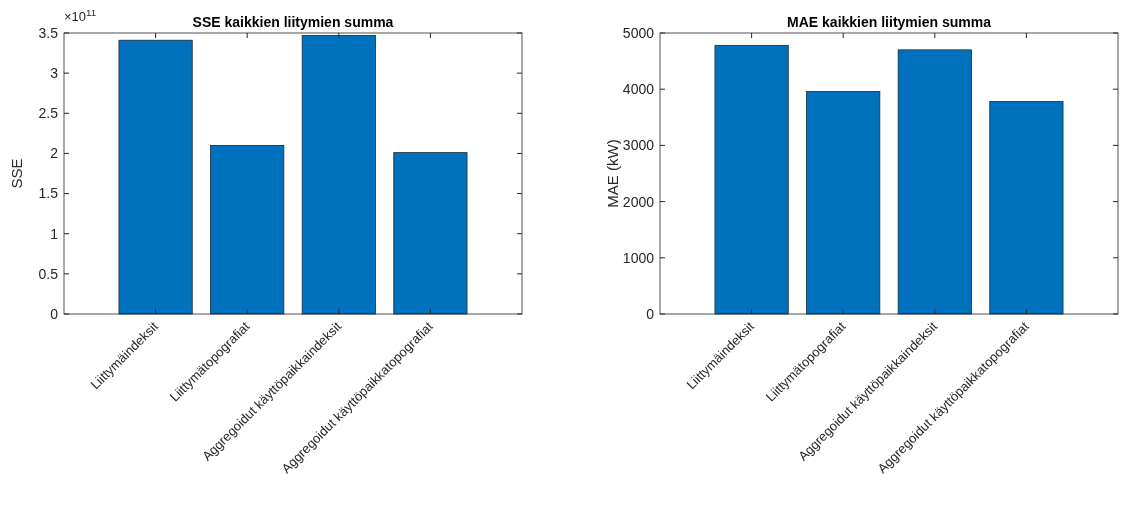 This screenshot has width=1122, height=527. I want to click on y-axis-title: SSE, so click(16, 173).